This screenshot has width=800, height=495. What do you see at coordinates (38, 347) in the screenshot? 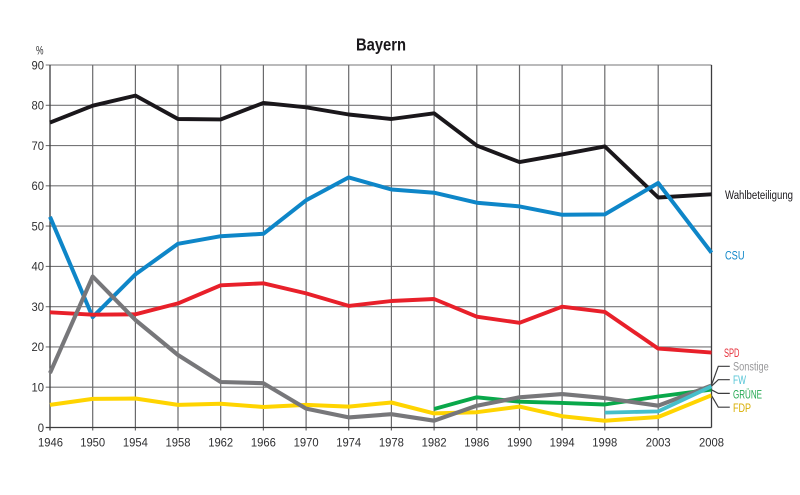
I see `svg-text: 20` at bounding box center [38, 347].